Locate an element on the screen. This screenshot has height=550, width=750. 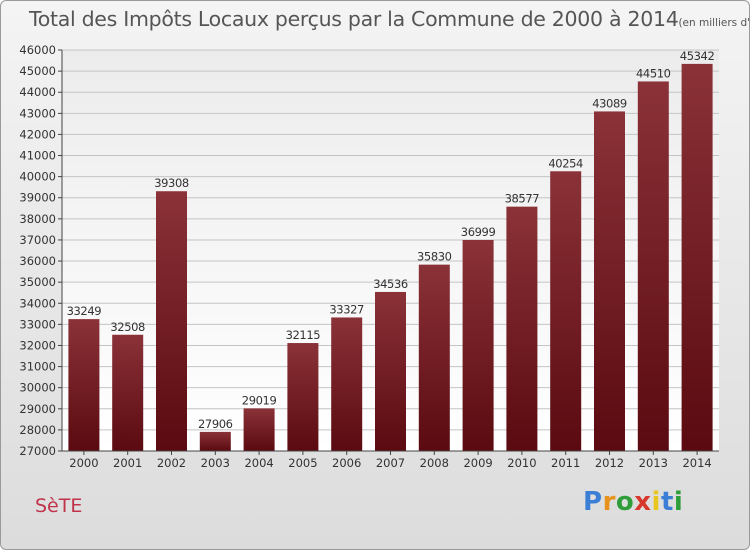
x-tick-label: 2002 is located at coordinates (171, 463).